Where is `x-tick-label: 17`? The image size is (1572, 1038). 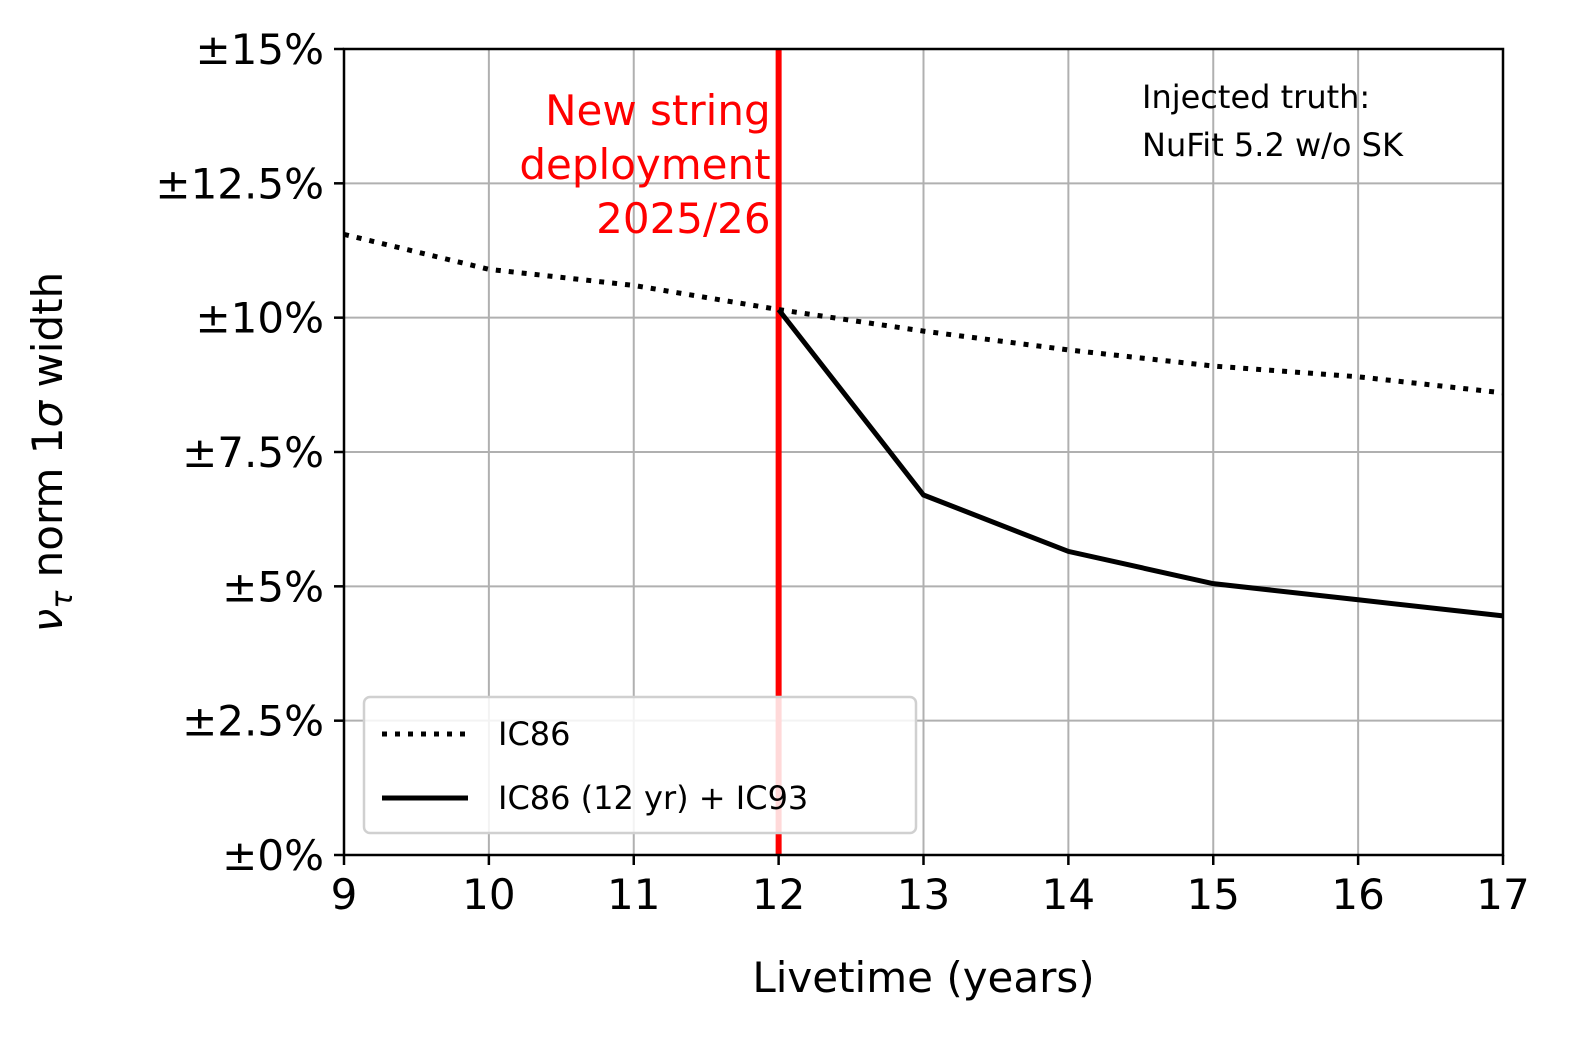
x-tick-label: 17 is located at coordinates (1502, 894).